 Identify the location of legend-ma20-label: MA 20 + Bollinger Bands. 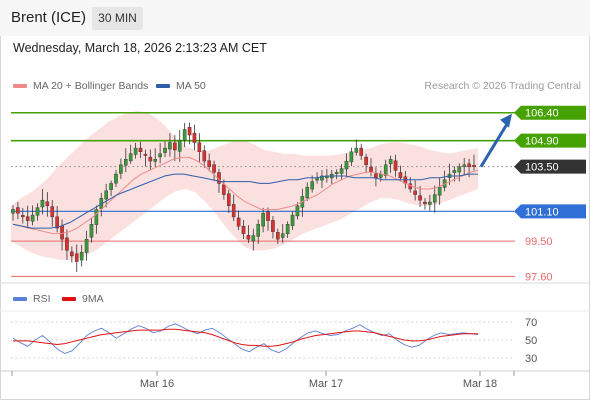
(91, 86).